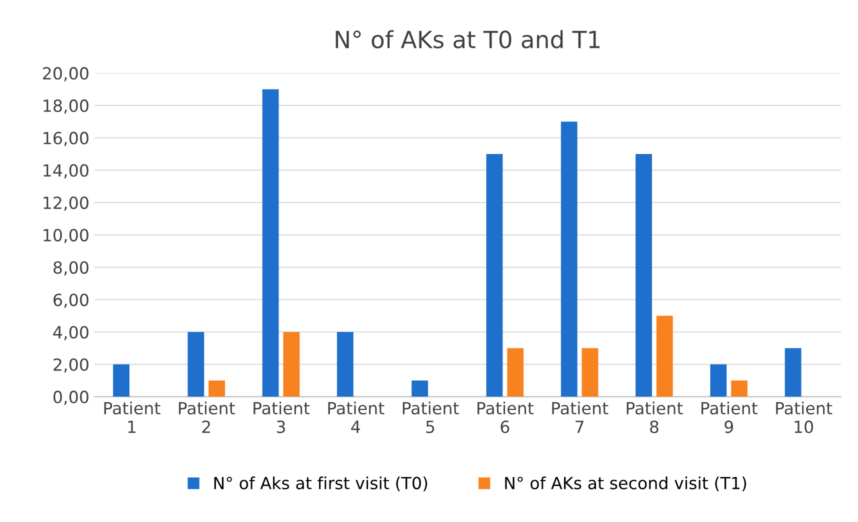 The width and height of the screenshot is (858, 522). Describe the element at coordinates (66, 139) in the screenshot. I see `y-tick-label: 16,00` at that location.